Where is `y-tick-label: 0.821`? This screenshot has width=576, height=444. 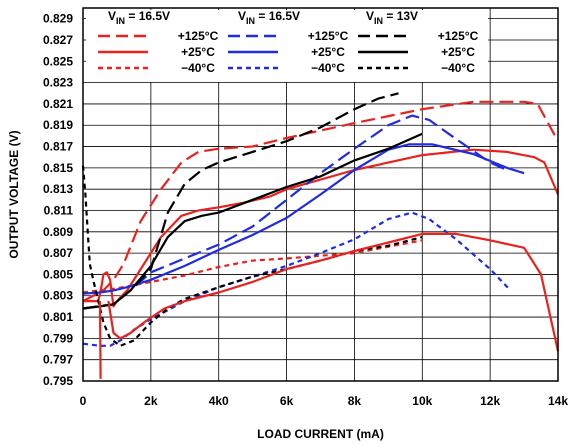
y-tick-label: 0.821 is located at coordinates (58, 104).